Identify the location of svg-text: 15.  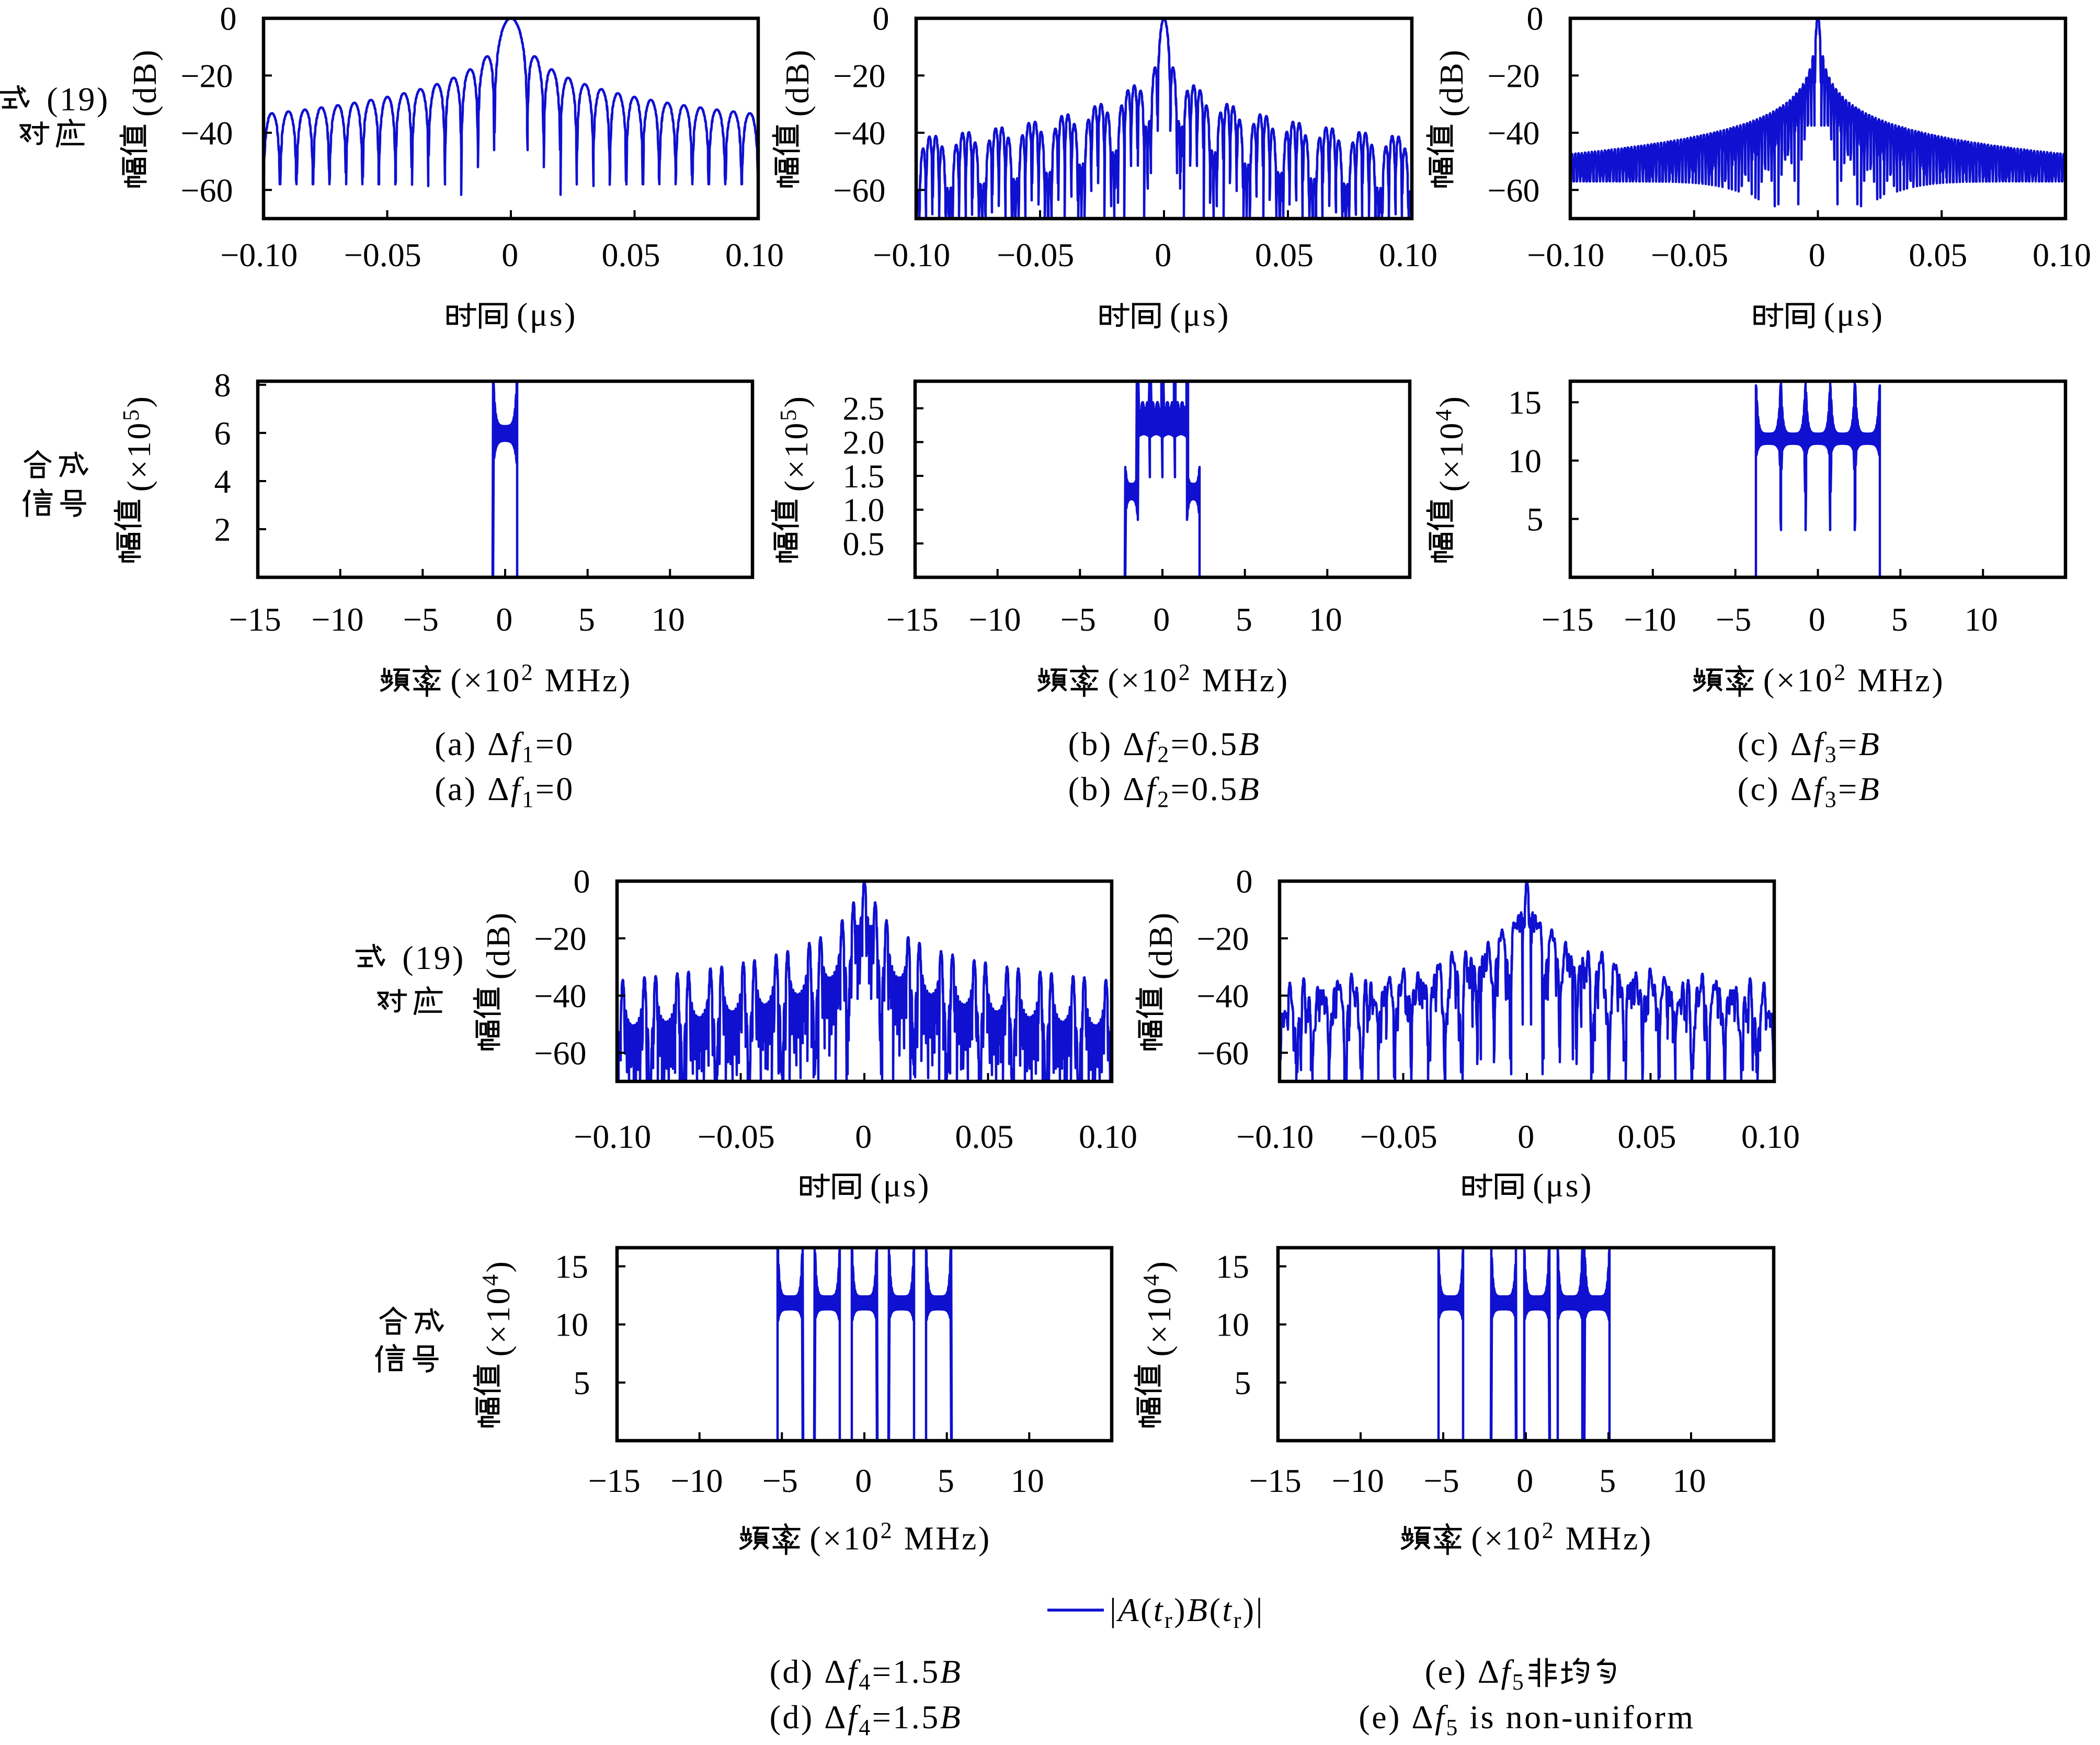
(1525, 402).